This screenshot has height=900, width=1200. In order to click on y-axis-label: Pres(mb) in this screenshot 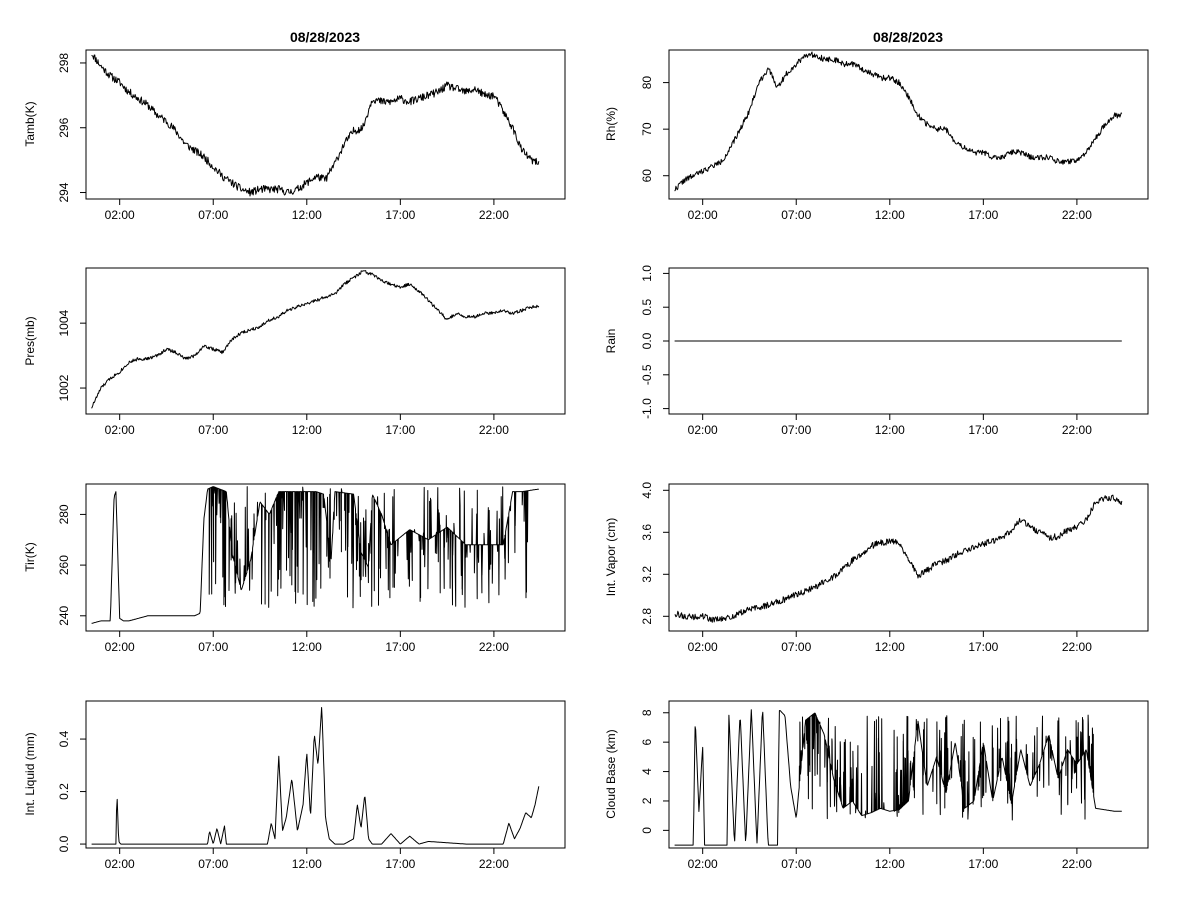, I will do `click(30, 340)`.